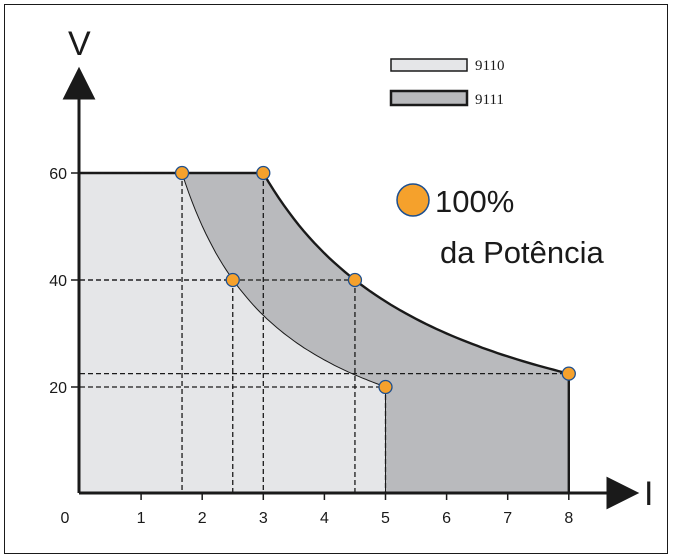 The height and width of the screenshot is (560, 674). I want to click on legend-label-9111: 9111, so click(489, 100).